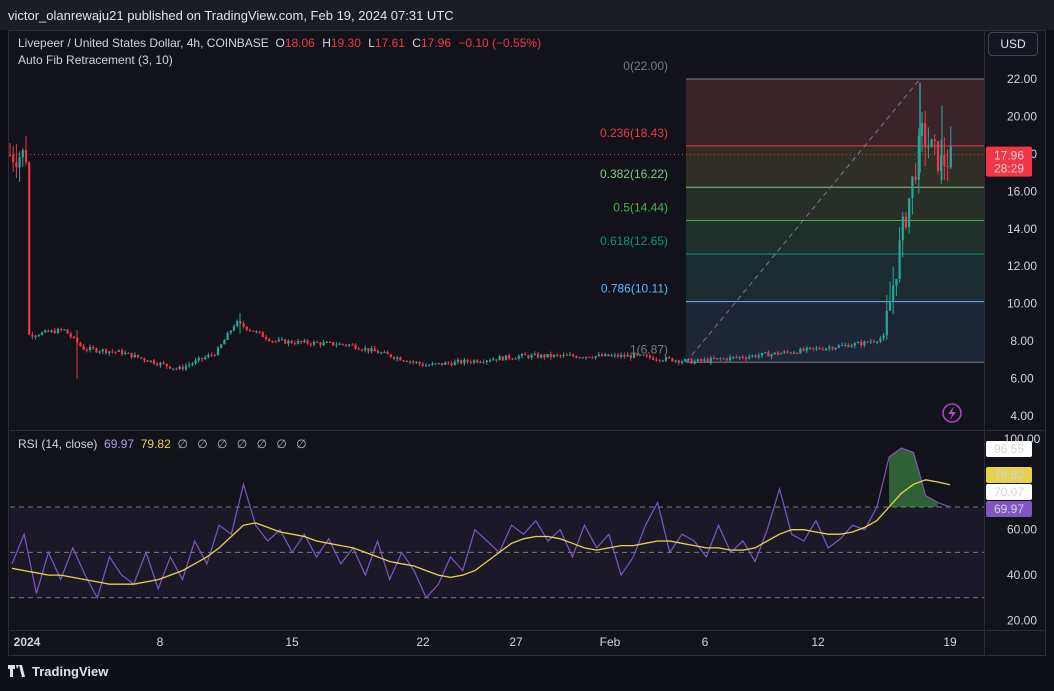 The height and width of the screenshot is (691, 1054). Describe the element at coordinates (1013, 44) in the screenshot. I see `currency-button: USD` at that location.